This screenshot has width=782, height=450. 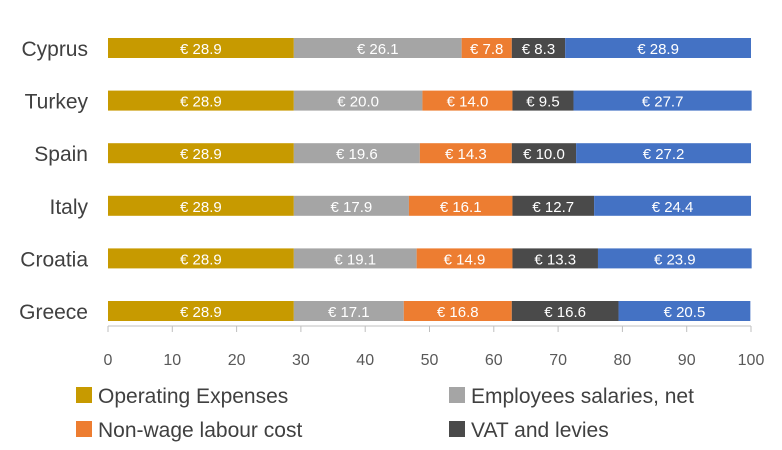 I want to click on data-label: € 14.3, so click(x=466, y=154).